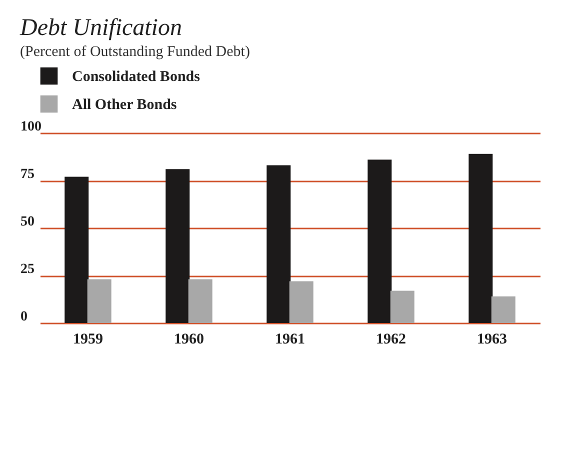 The width and height of the screenshot is (581, 468). What do you see at coordinates (189, 340) in the screenshot?
I see `x-tick-label: 1960` at bounding box center [189, 340].